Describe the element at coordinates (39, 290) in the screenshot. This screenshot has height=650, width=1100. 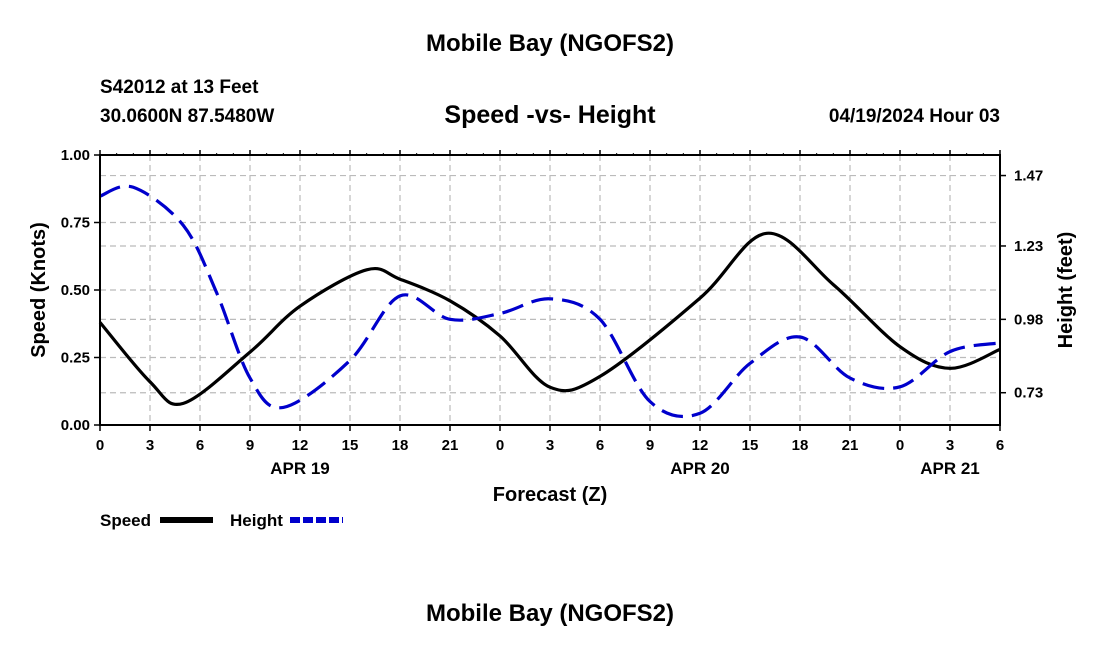
I see `y-axis-label: Speed (Knots)` at that location.